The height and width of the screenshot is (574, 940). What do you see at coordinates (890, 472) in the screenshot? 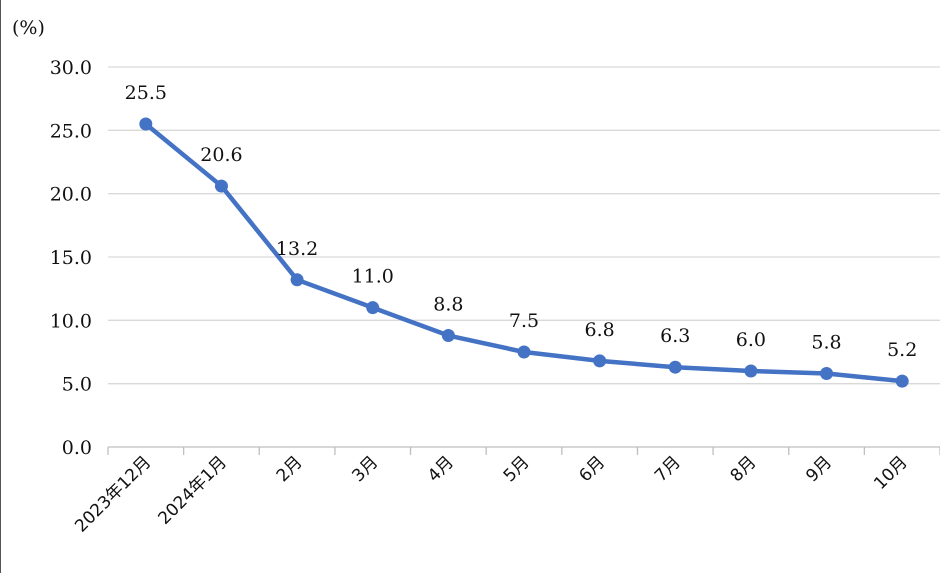
I see `x-tick-label: 10月` at bounding box center [890, 472].